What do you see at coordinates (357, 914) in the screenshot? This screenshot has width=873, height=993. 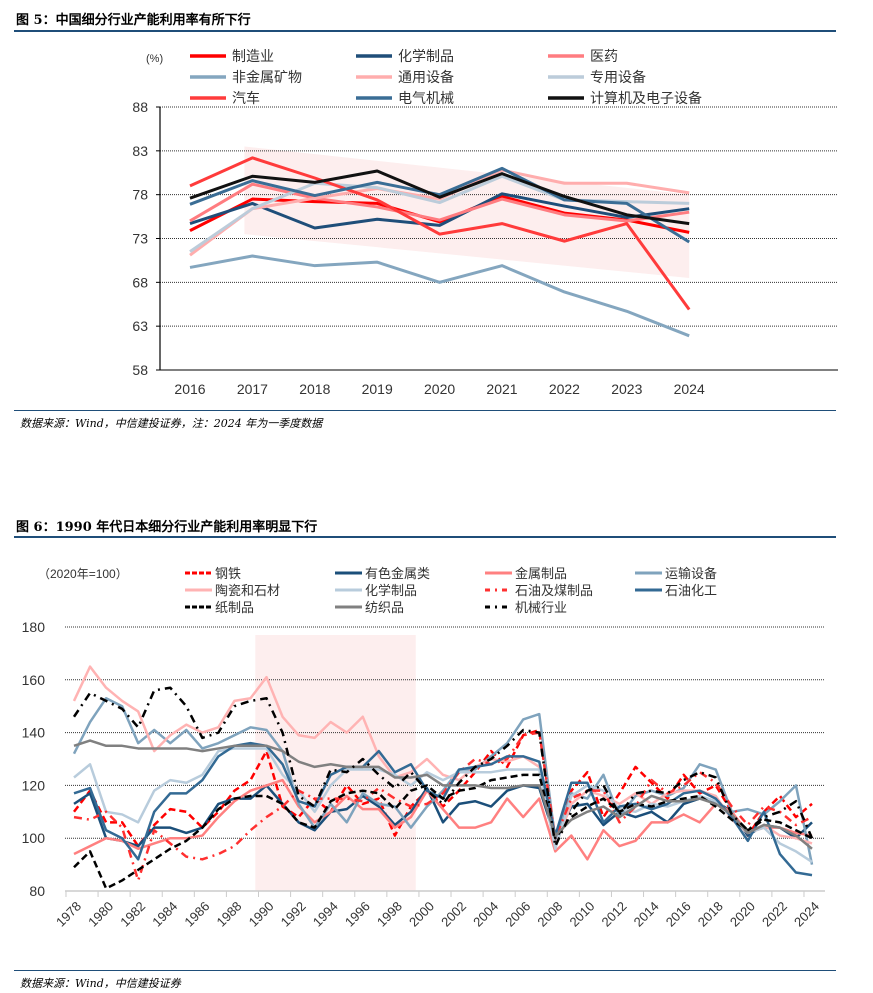 I see `x-tick-label: 1996` at bounding box center [357, 914].